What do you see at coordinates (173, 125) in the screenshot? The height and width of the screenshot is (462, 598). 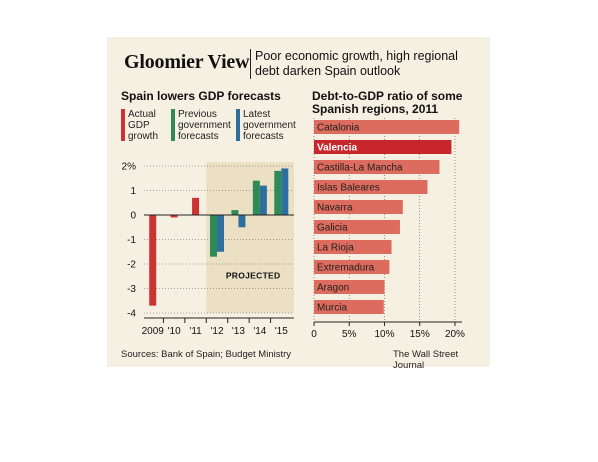 I see `legend-swatch-previous` at bounding box center [173, 125].